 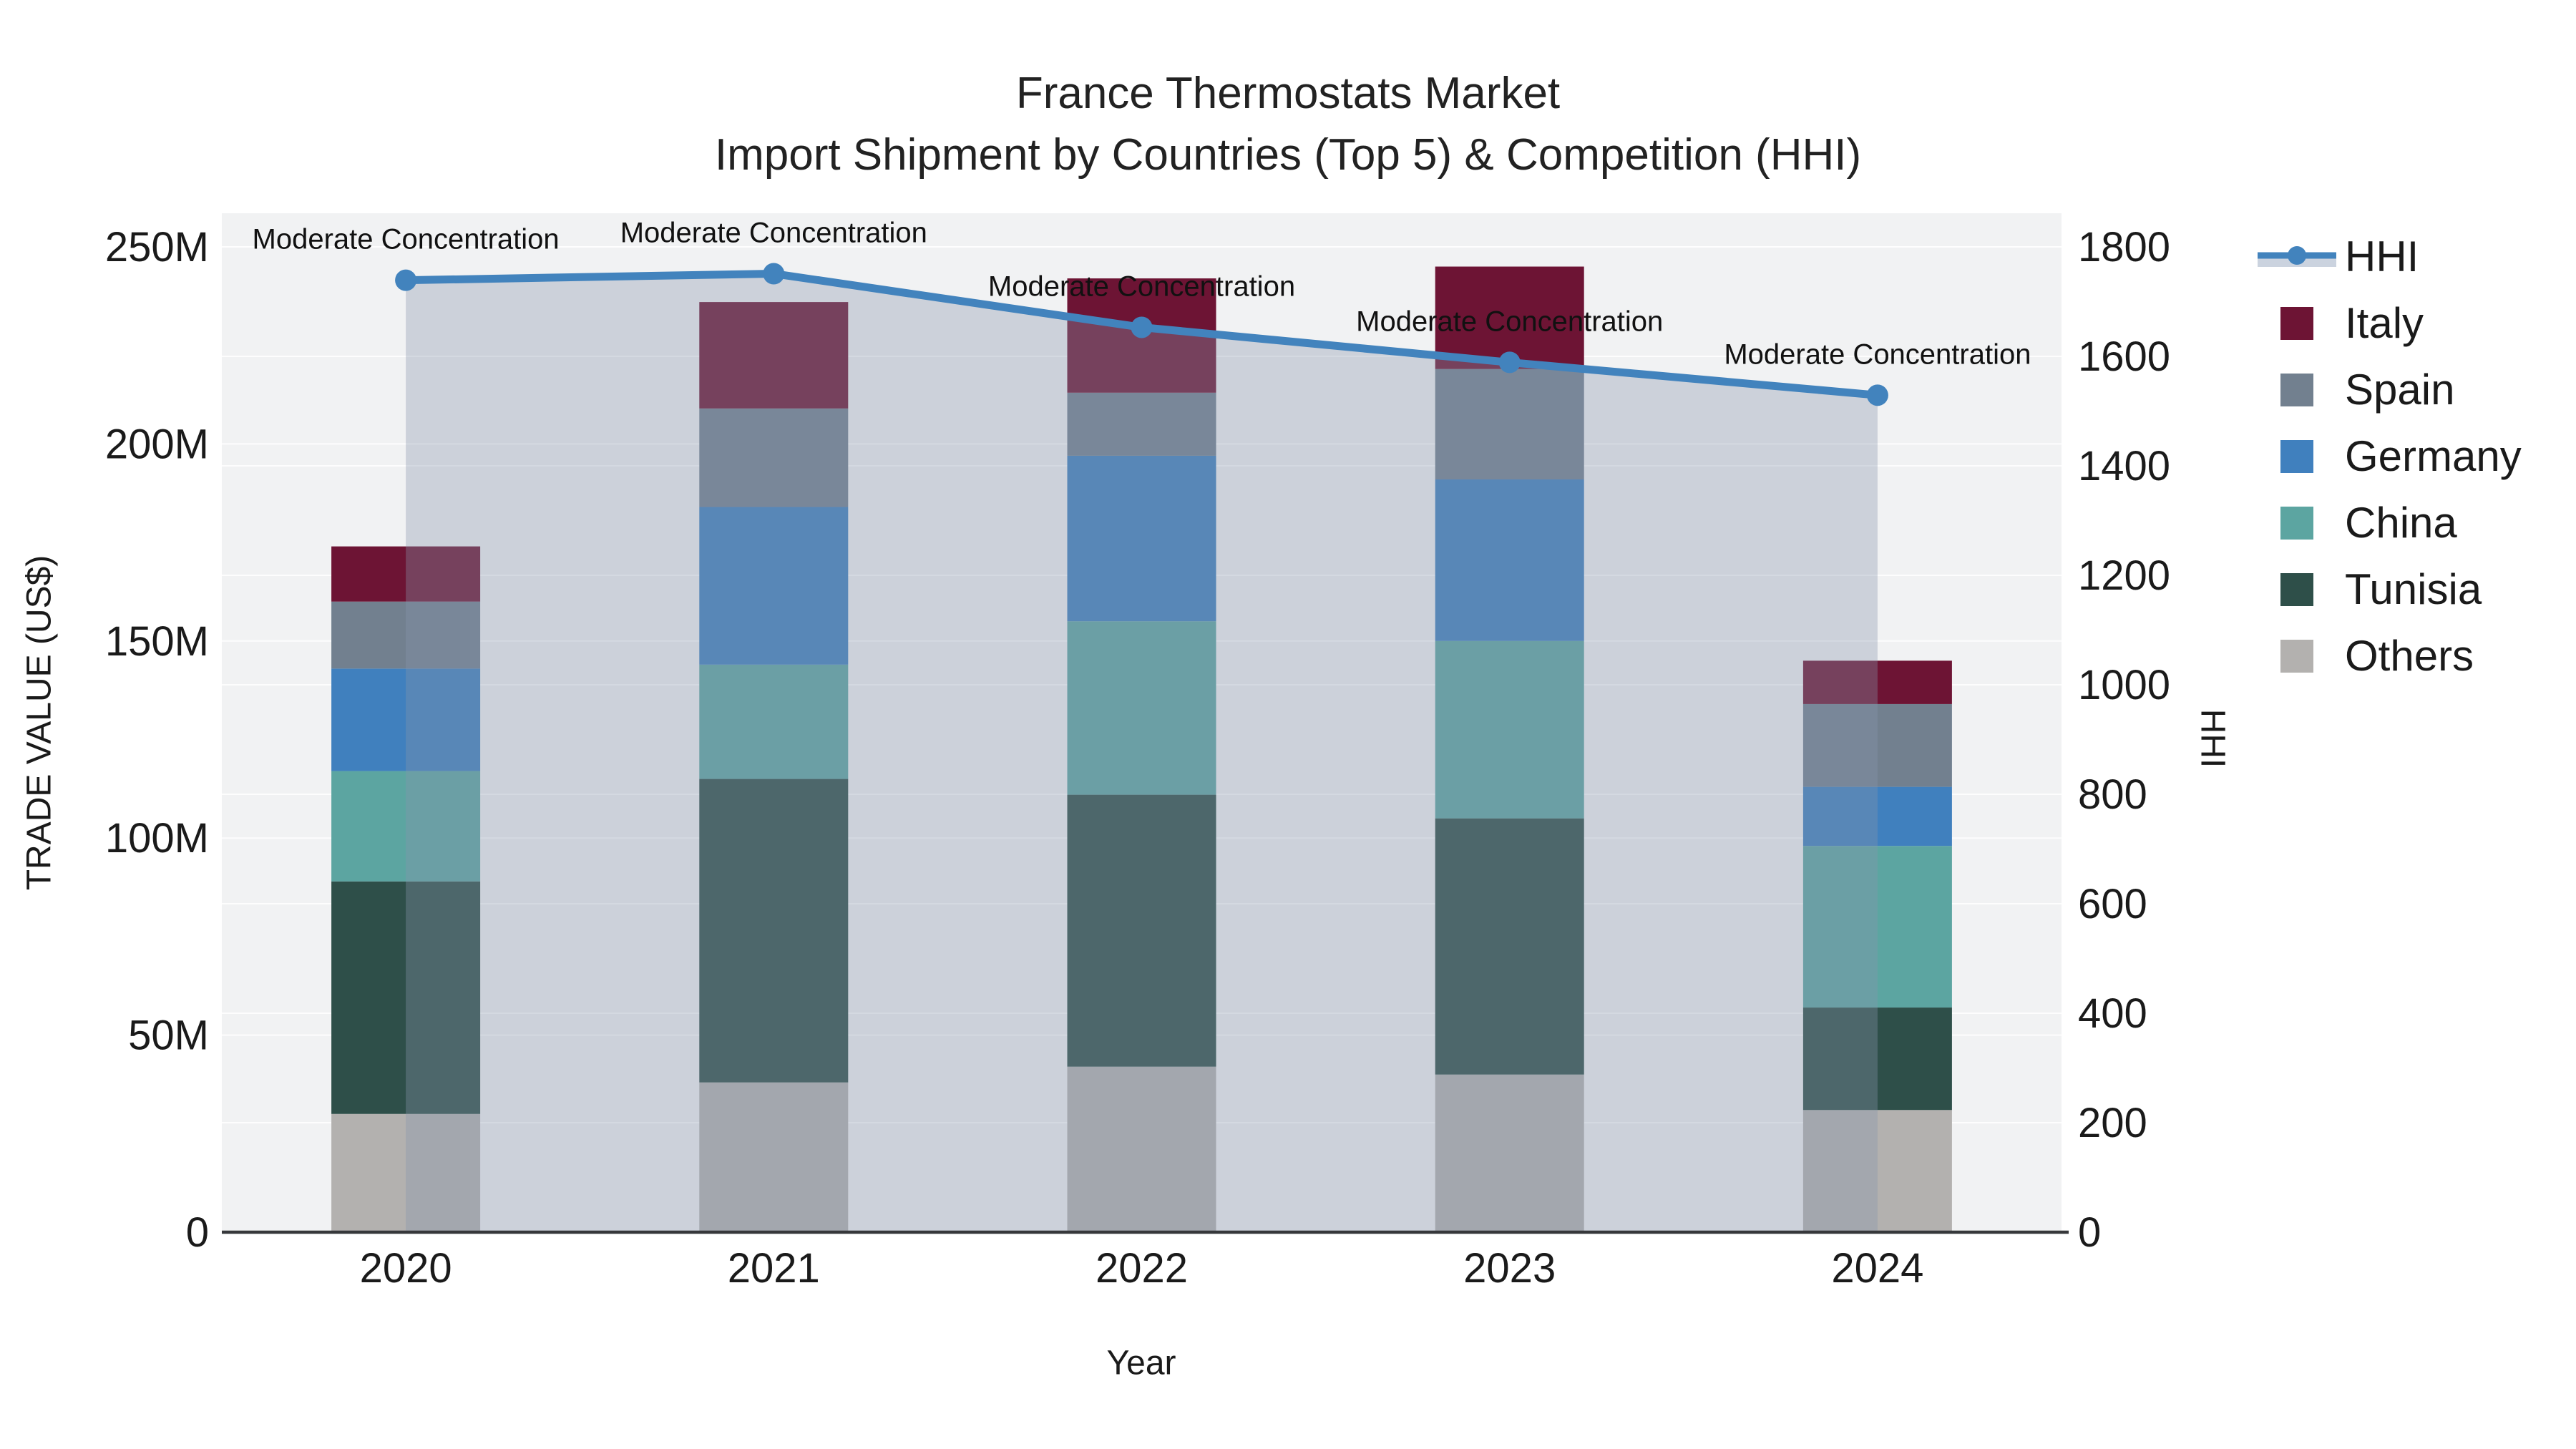 What do you see at coordinates (1141, 930) in the screenshot?
I see `bar-segment-tunisia-2022` at bounding box center [1141, 930].